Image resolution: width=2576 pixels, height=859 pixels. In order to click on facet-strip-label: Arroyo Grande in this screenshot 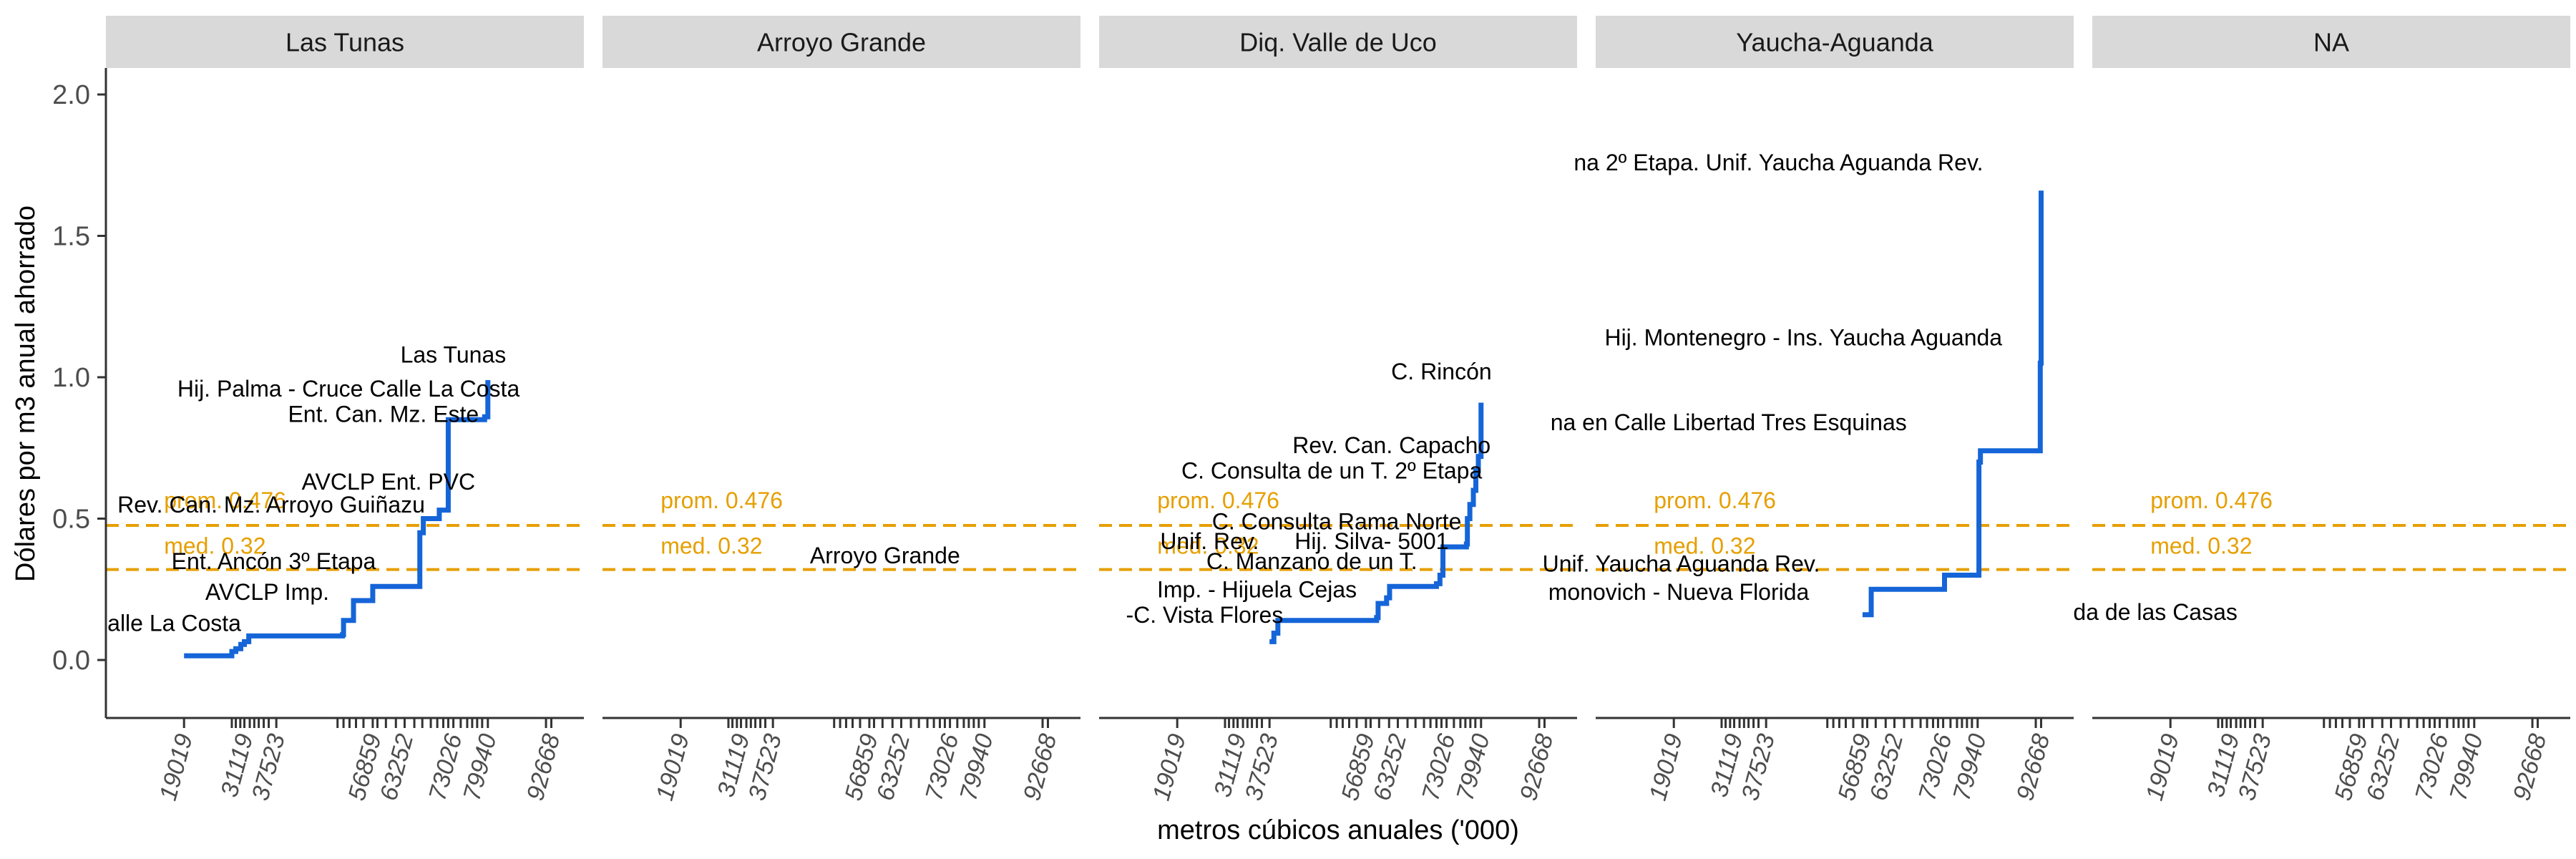, I will do `click(841, 42)`.